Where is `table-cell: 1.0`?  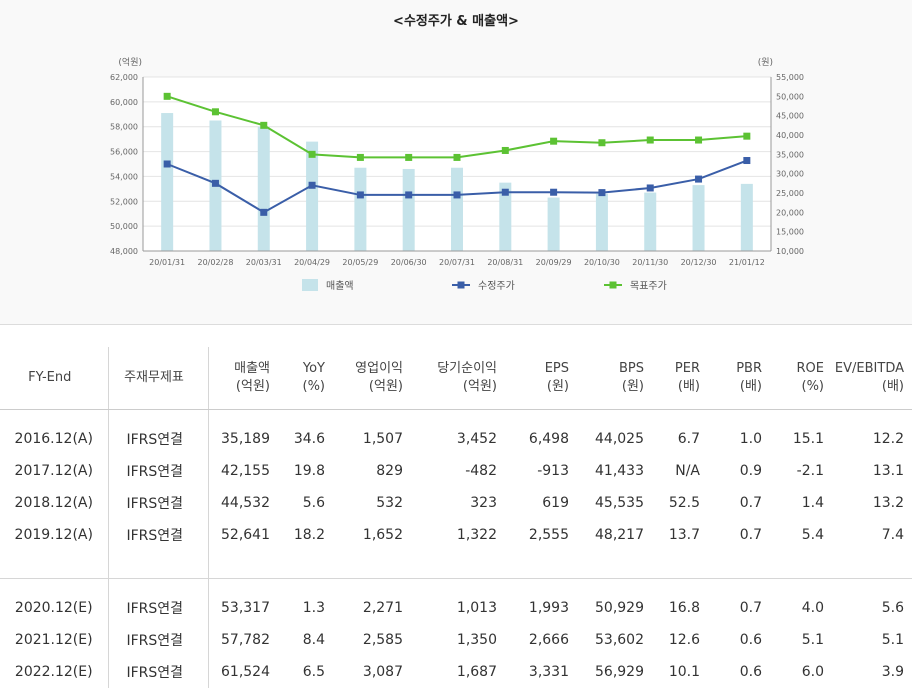
table-cell: 1.0 is located at coordinates (750, 439).